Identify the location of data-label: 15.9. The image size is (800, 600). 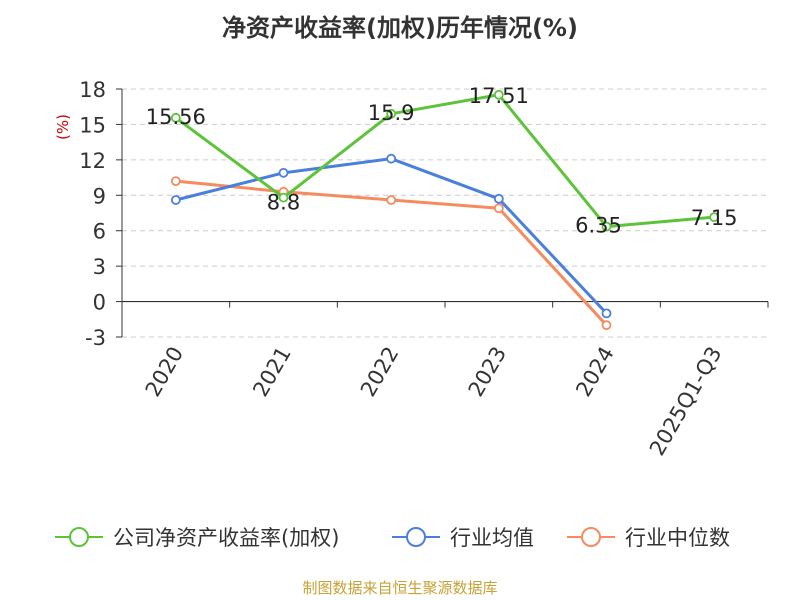
(391, 113).